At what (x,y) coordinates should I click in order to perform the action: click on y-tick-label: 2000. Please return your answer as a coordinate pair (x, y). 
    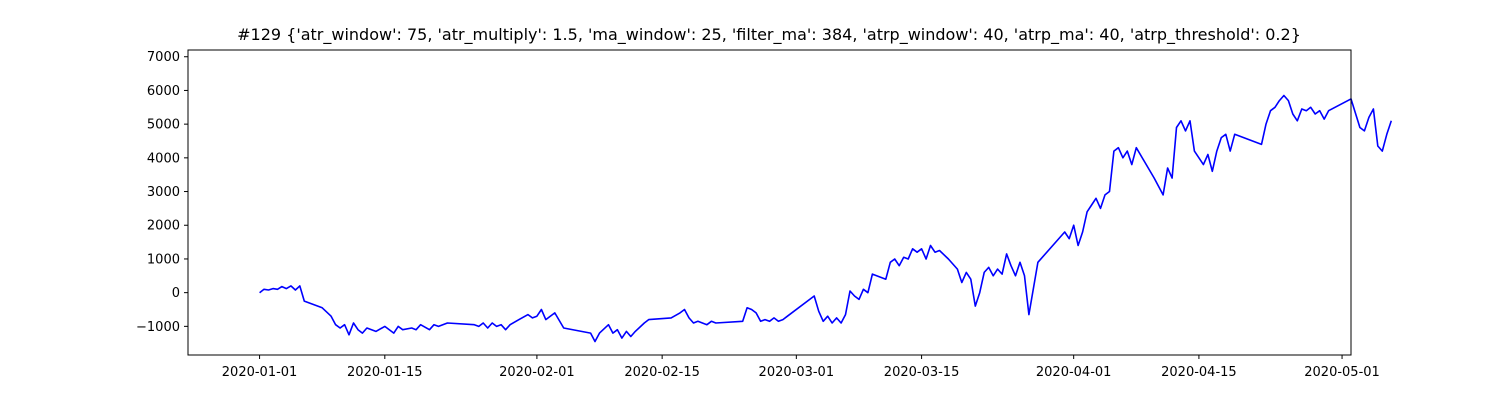
    Looking at the image, I should click on (163, 226).